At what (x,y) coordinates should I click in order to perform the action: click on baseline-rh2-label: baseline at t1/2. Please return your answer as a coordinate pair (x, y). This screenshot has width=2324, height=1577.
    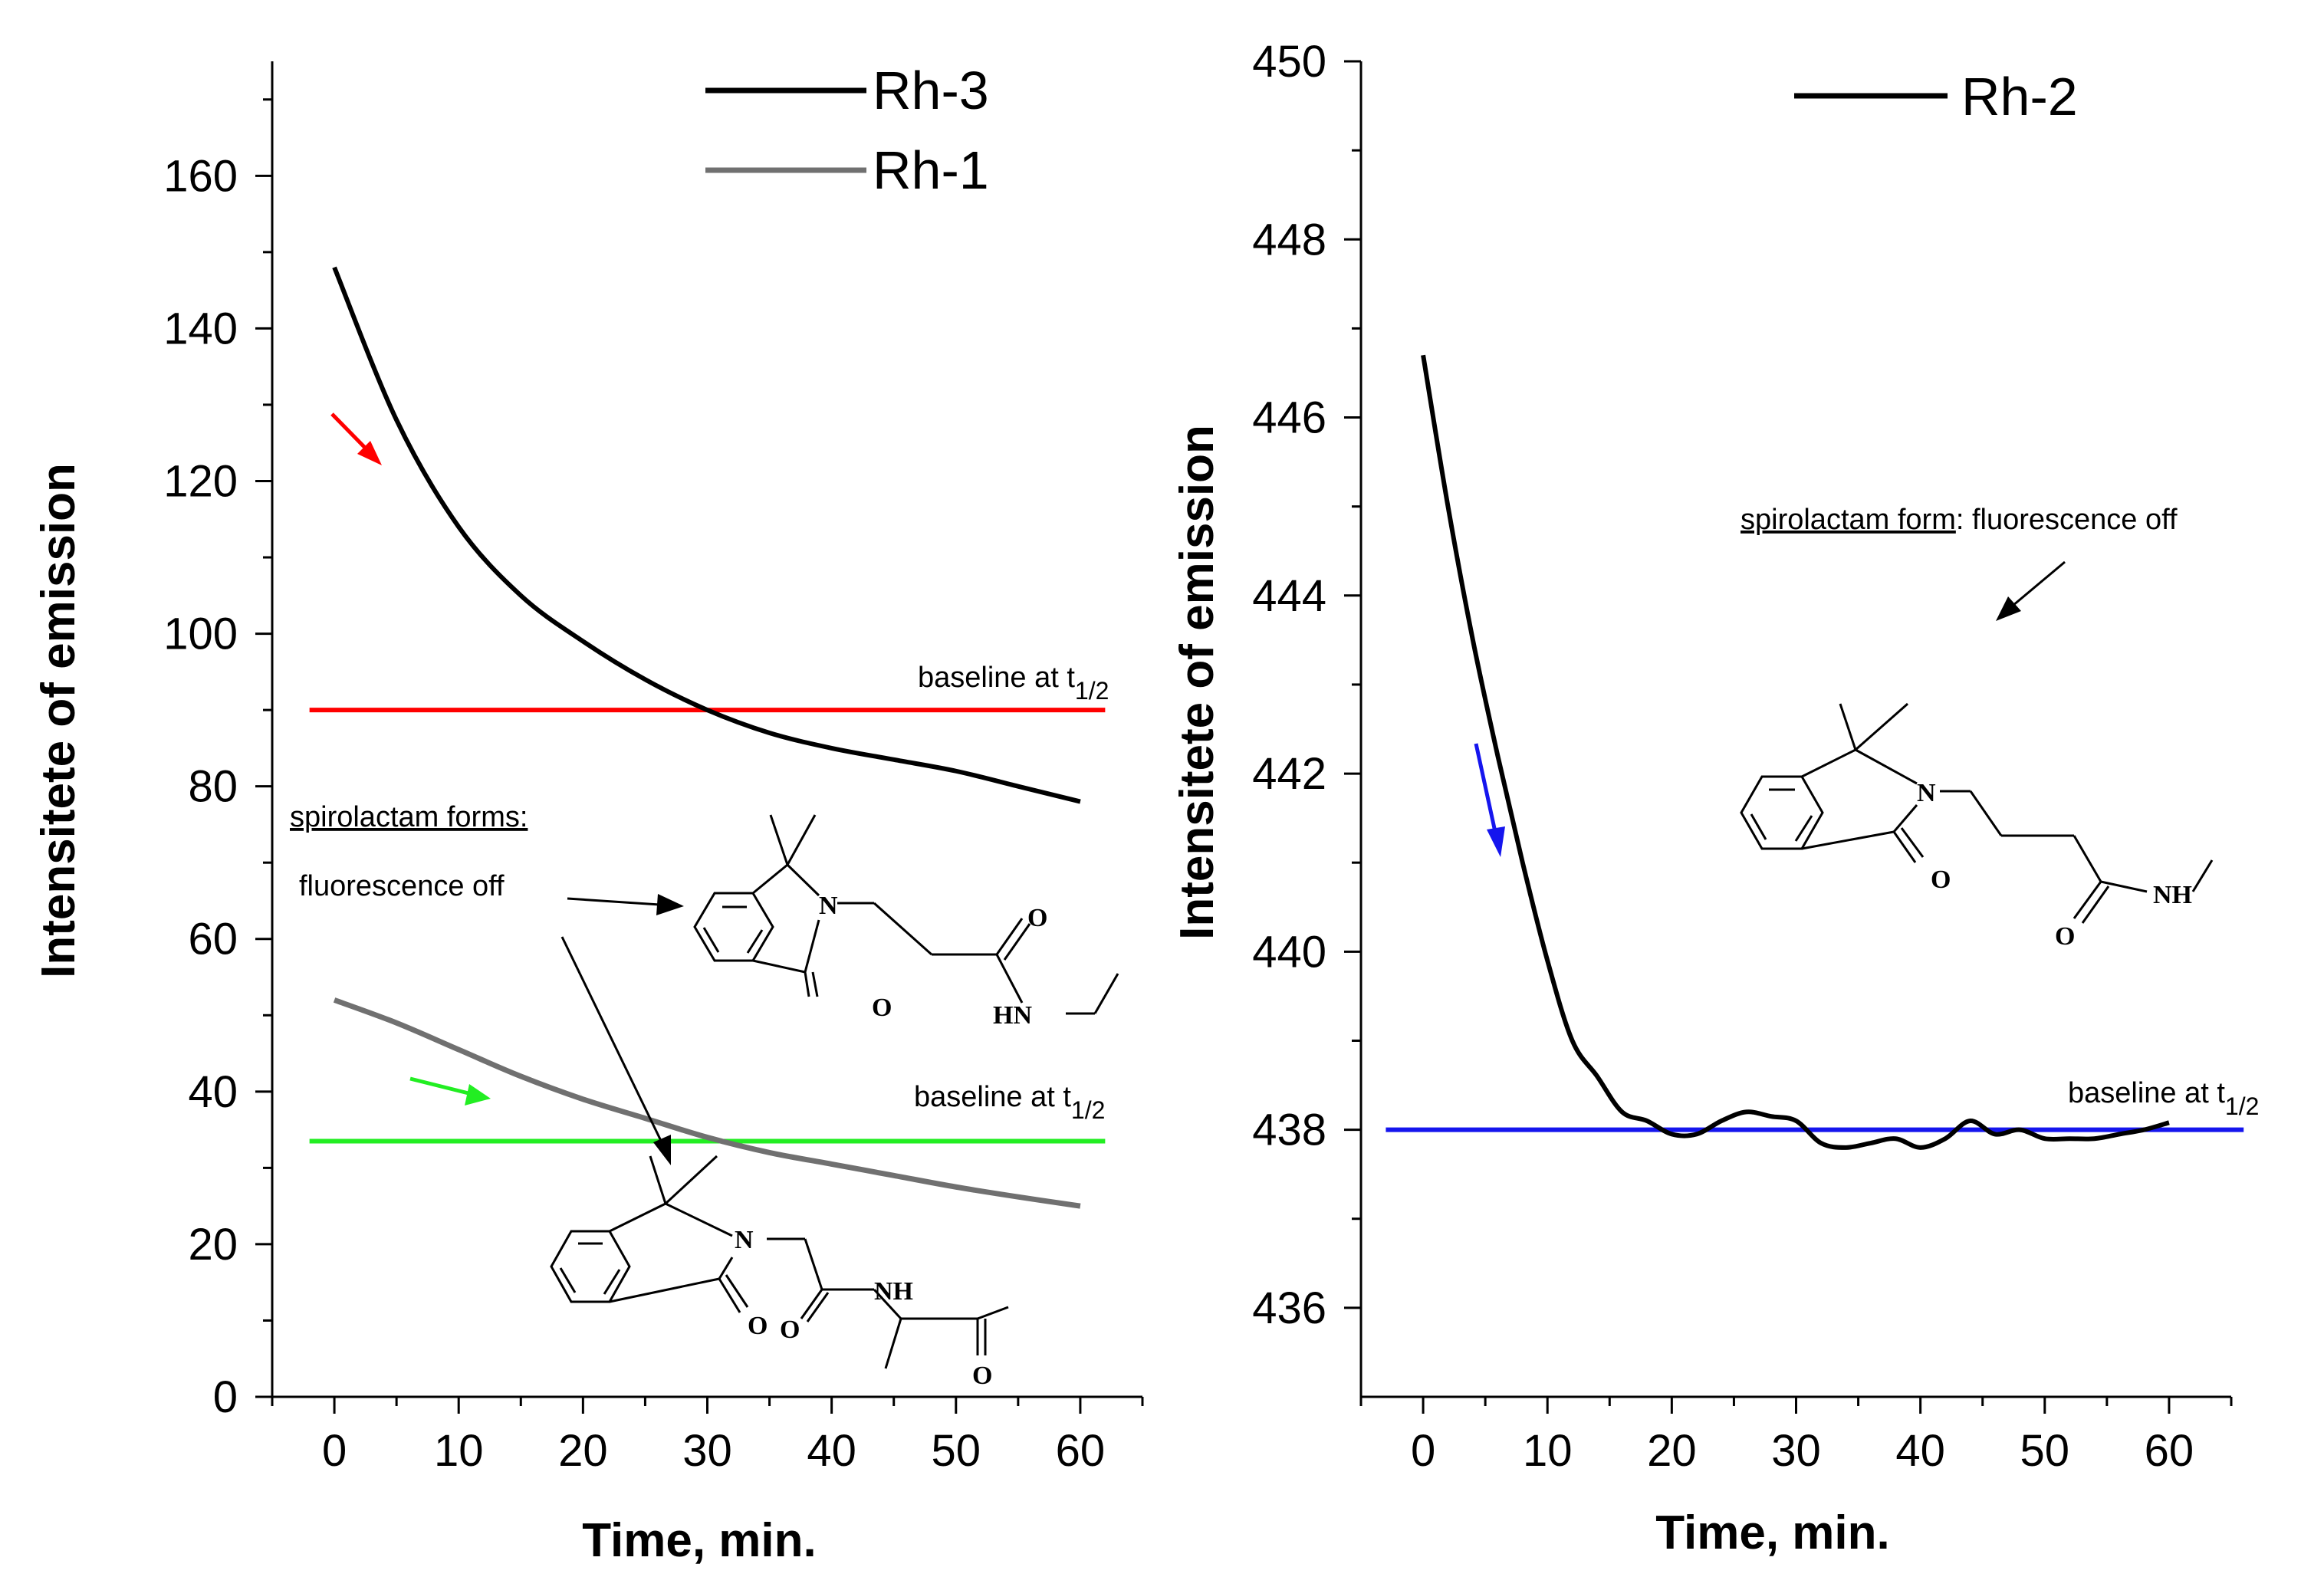
    Looking at the image, I should click on (2163, 1098).